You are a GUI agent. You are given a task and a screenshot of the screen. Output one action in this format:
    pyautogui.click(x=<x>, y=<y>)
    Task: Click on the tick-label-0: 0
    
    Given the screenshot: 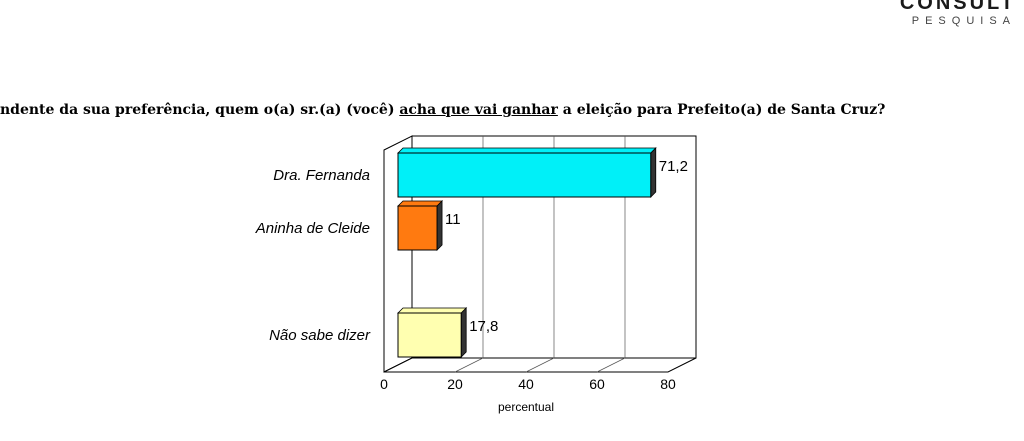 What is the action you would take?
    pyautogui.click(x=384, y=384)
    